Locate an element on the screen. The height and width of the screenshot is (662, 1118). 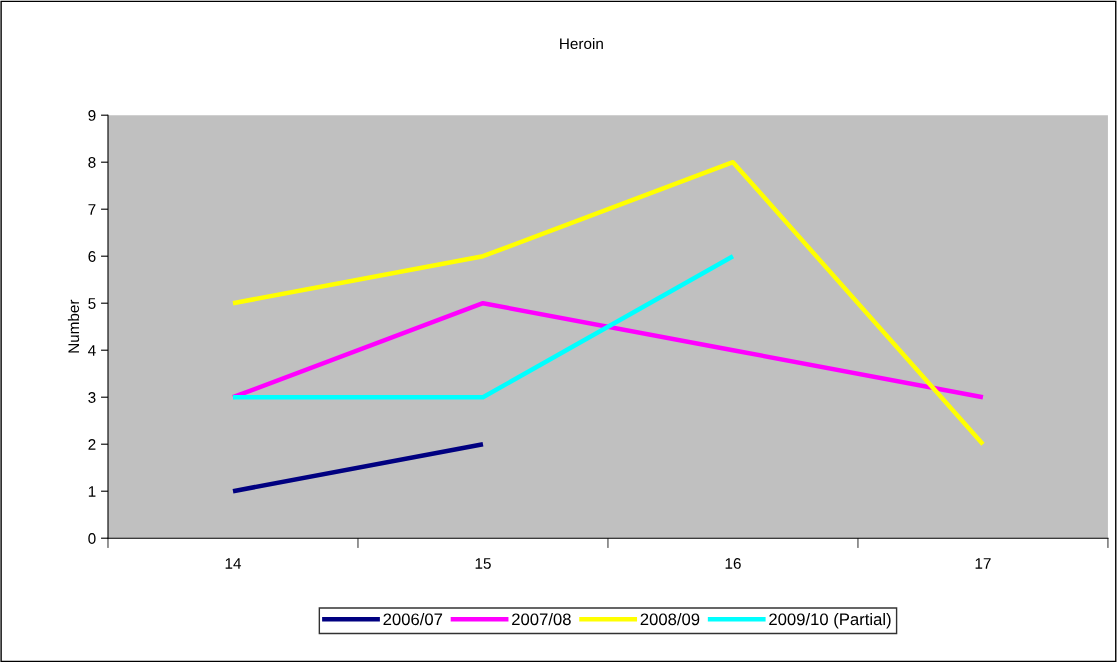
y-tick-label: 2 is located at coordinates (92, 444).